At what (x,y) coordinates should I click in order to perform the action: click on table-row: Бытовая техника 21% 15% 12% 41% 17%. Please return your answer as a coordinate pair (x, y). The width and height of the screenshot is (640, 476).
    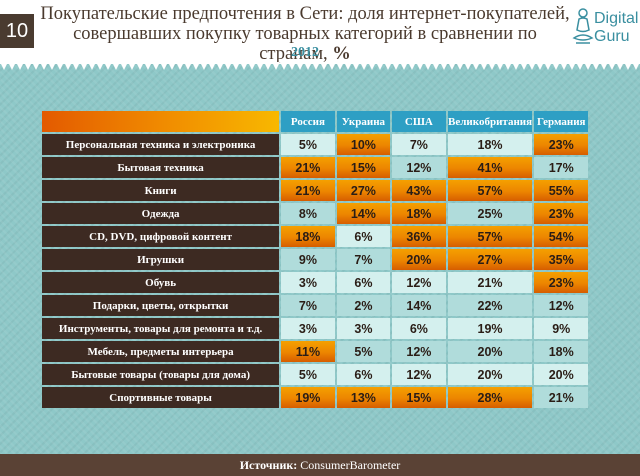
    Looking at the image, I should click on (315, 167).